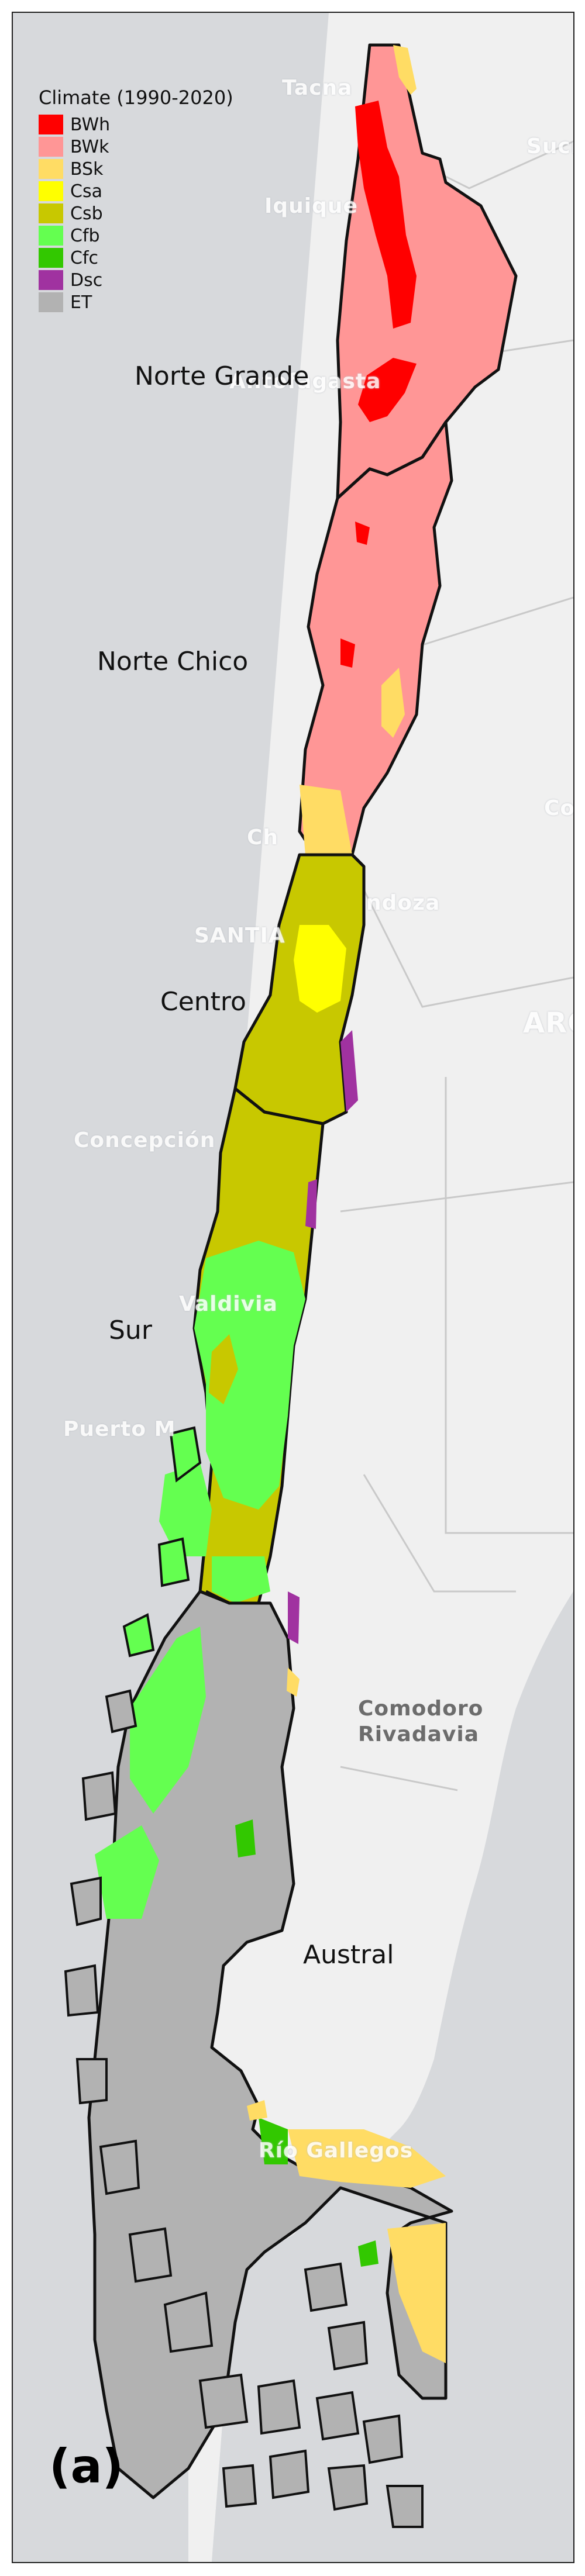 Image resolution: width=585 pixels, height=2576 pixels. What do you see at coordinates (336, 2151) in the screenshot?
I see `basemap-label-rio-gallegos: Río Gallegos` at bounding box center [336, 2151].